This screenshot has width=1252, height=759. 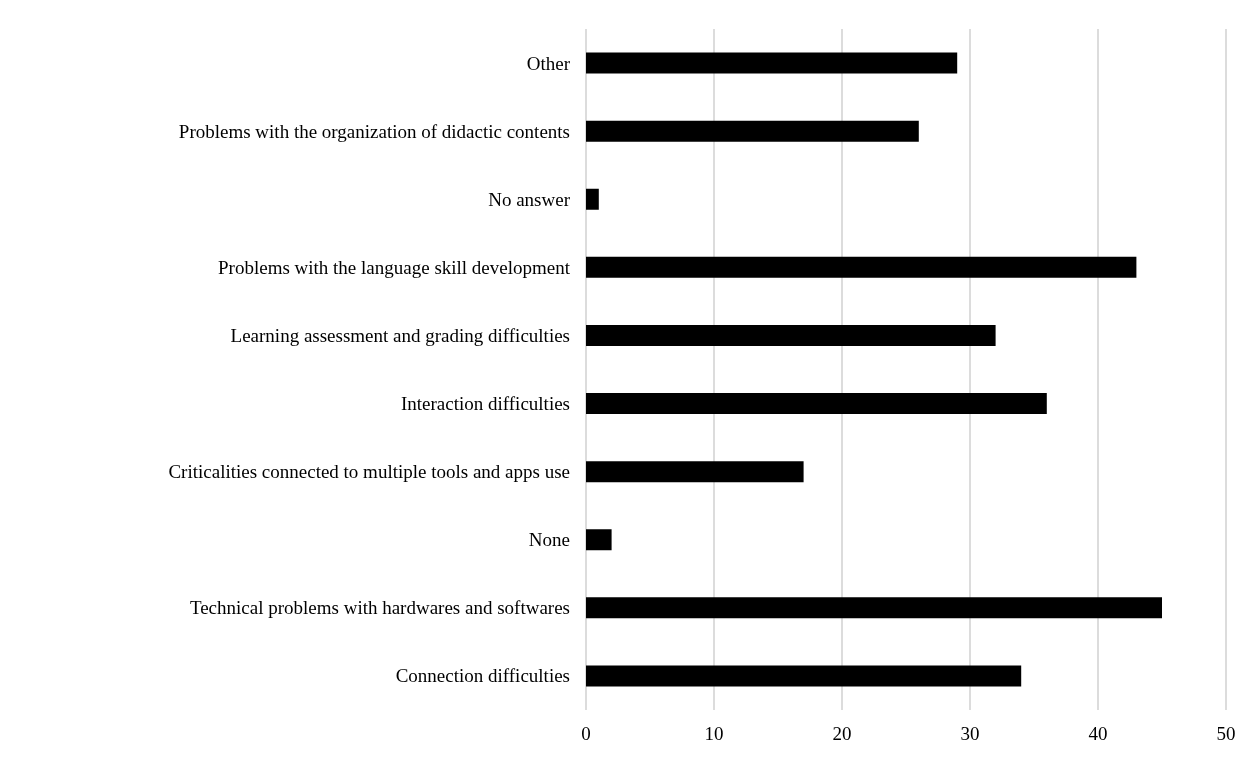 What do you see at coordinates (394, 267) in the screenshot?
I see `y-tick-label: Problems with the language skill development` at bounding box center [394, 267].